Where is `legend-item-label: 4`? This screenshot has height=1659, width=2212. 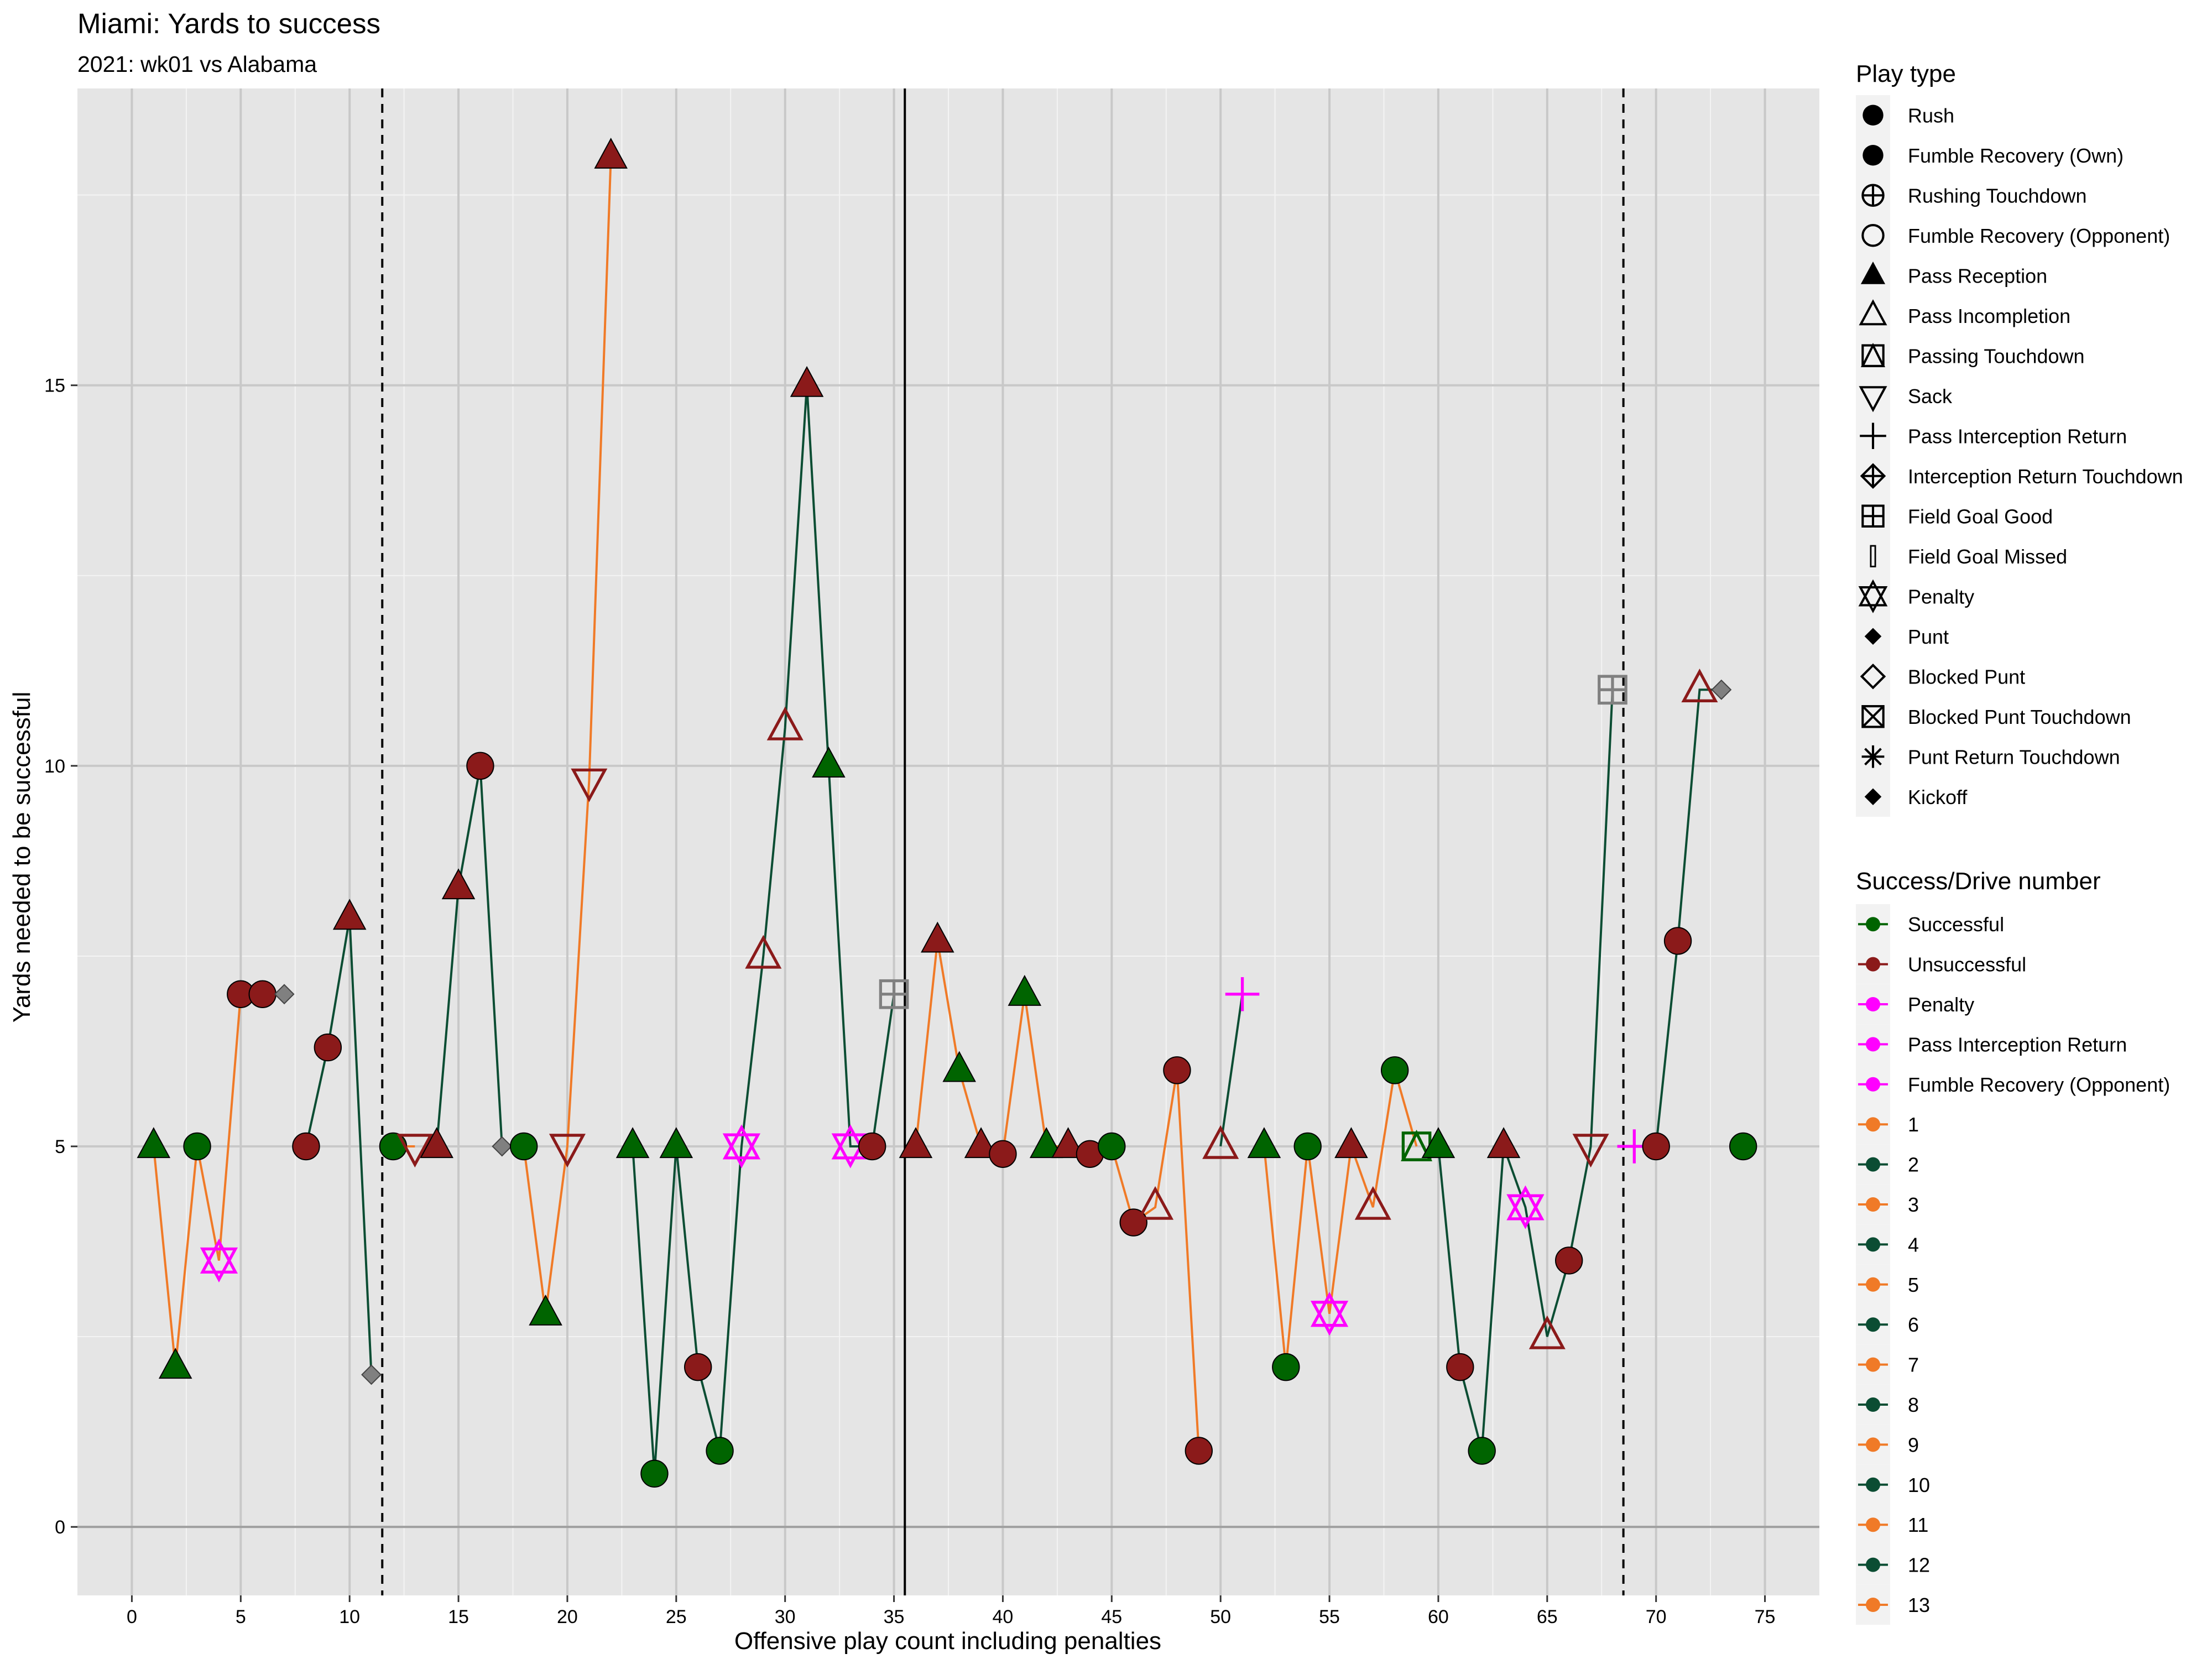 legend-item-label: 4 is located at coordinates (1914, 1245).